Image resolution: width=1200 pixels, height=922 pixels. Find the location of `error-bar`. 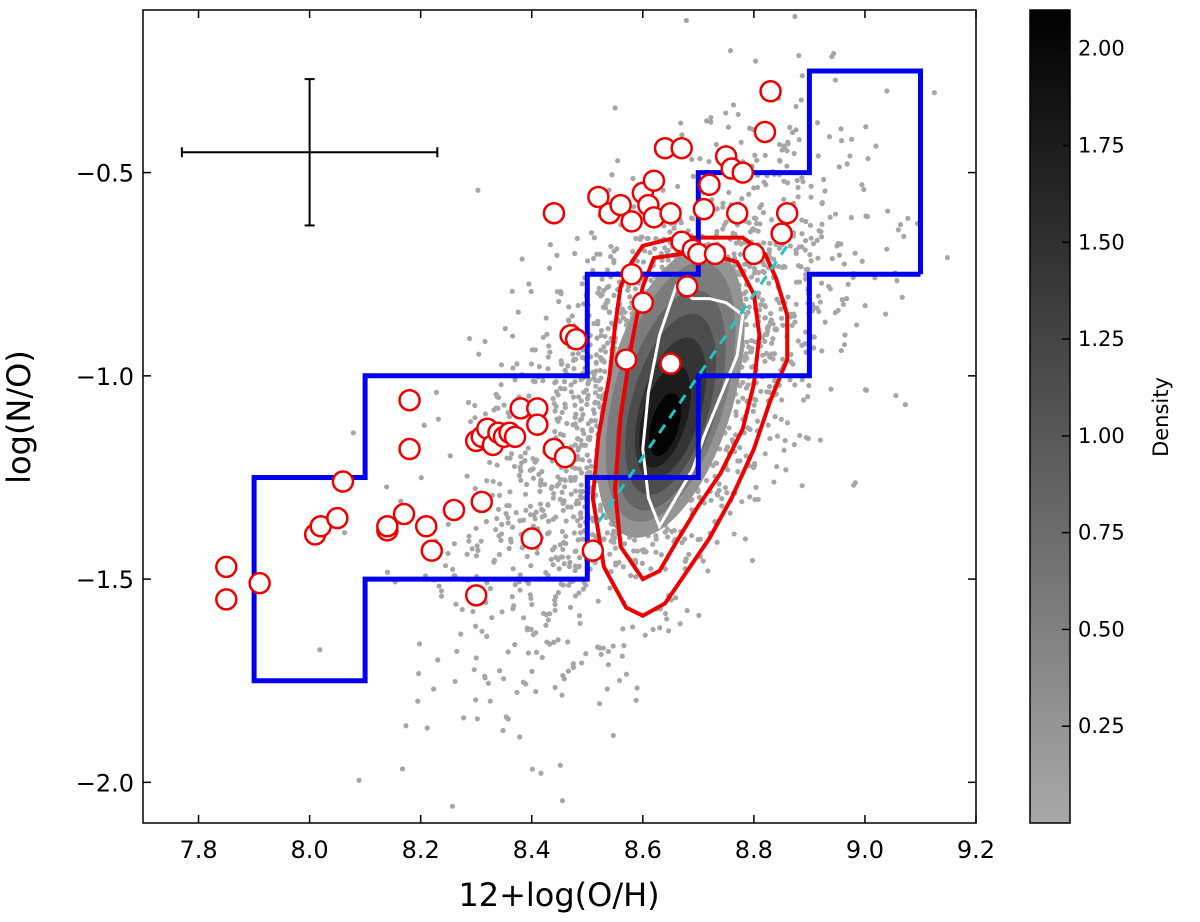

error-bar is located at coordinates (309, 152).